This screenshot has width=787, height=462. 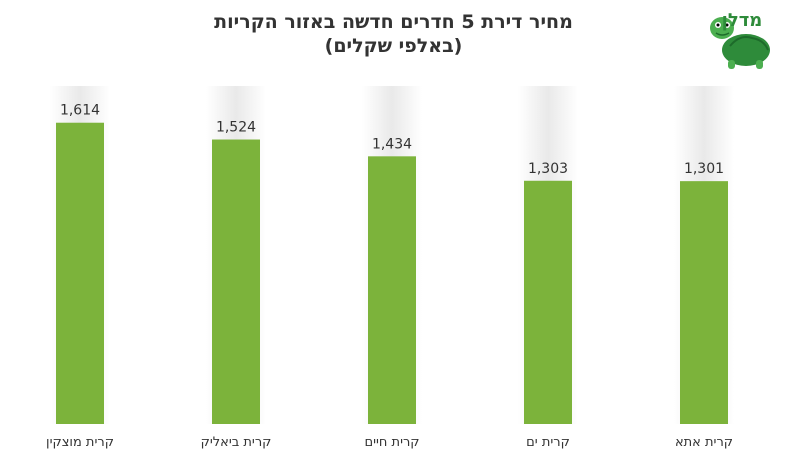 I want to click on chart-subtitle: (באלפי שקלים), so click(x=393, y=46).